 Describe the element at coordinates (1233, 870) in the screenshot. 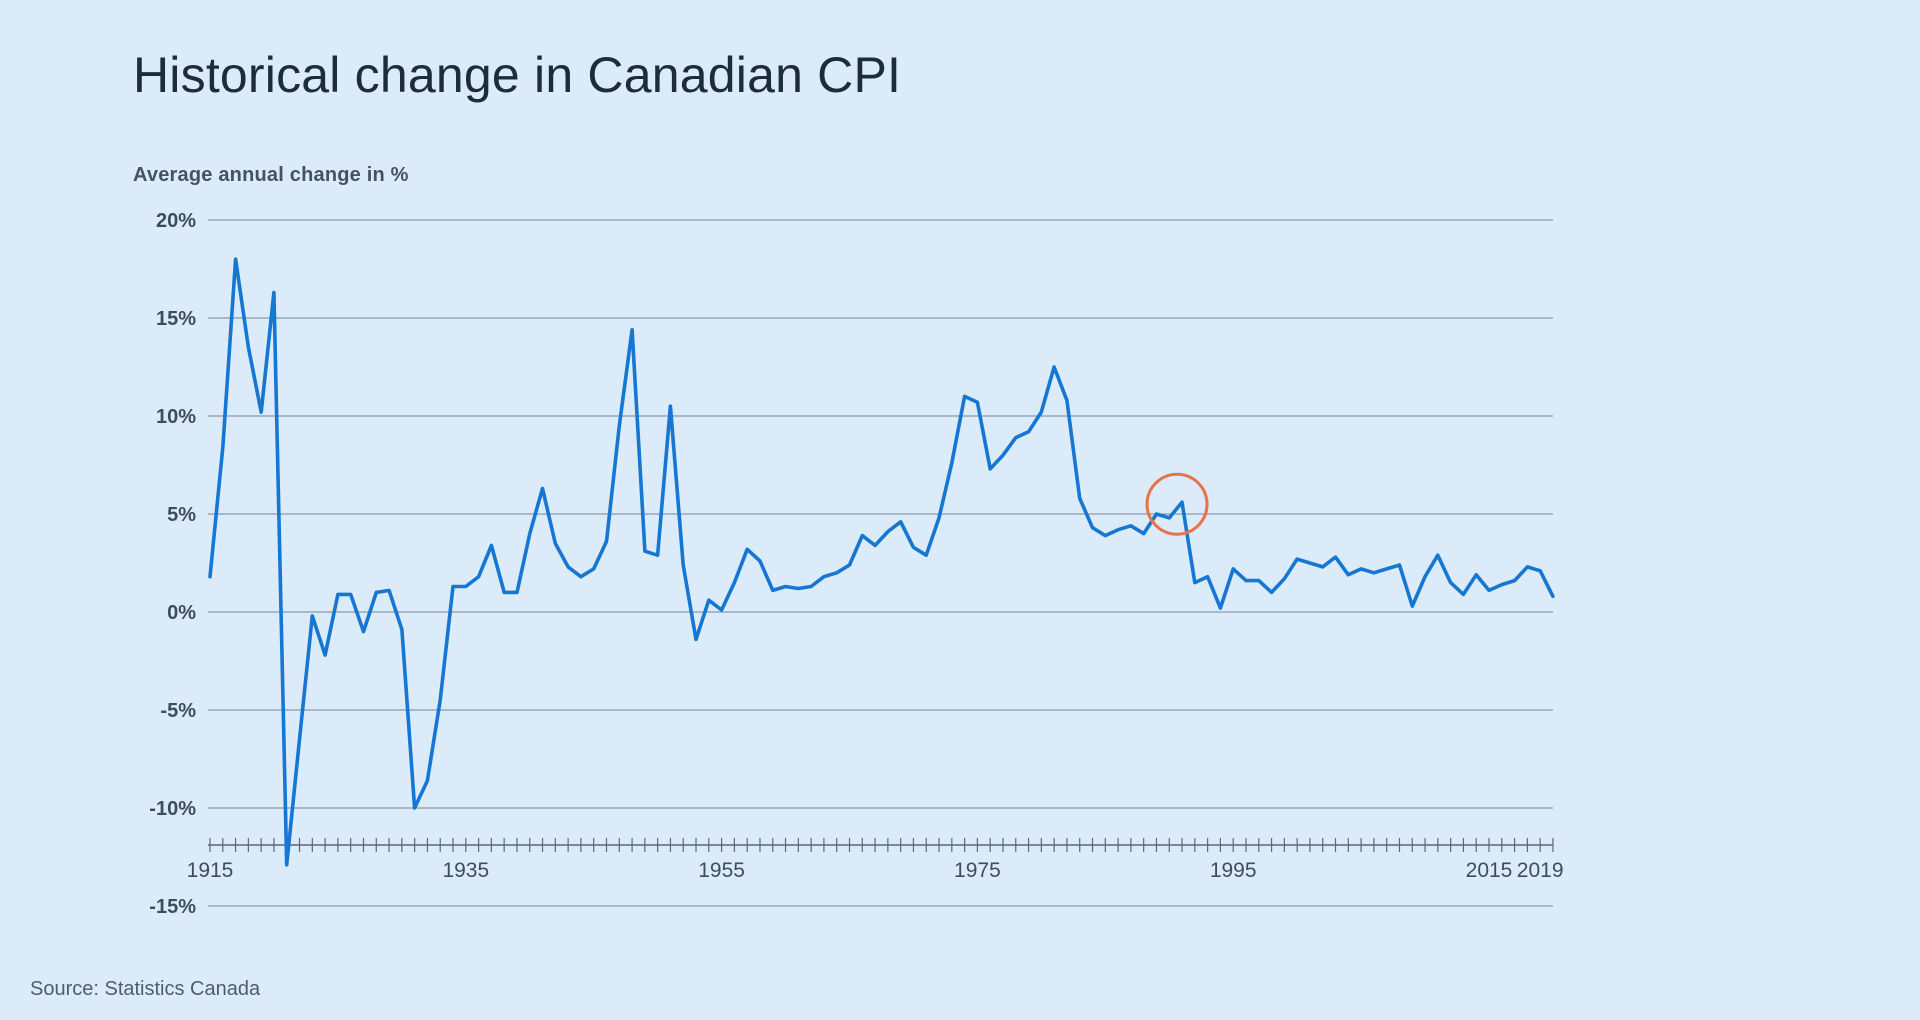

I see `x-axis-label: 1995` at that location.